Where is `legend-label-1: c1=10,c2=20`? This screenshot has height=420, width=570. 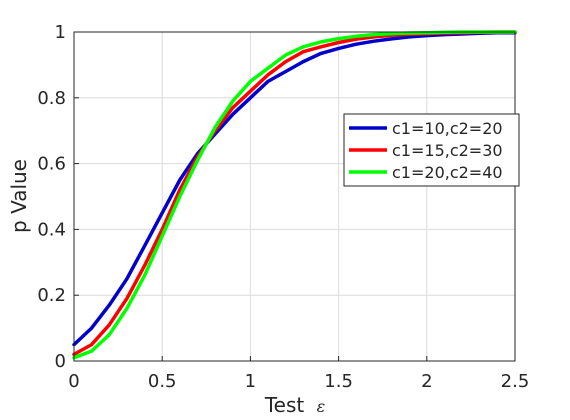
legend-label-1: c1=10,c2=20 is located at coordinates (447, 128).